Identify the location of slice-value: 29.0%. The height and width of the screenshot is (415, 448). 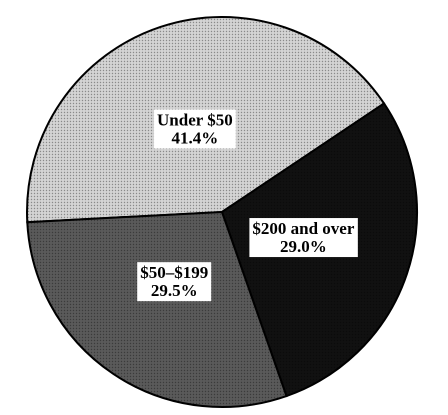
(303, 246).